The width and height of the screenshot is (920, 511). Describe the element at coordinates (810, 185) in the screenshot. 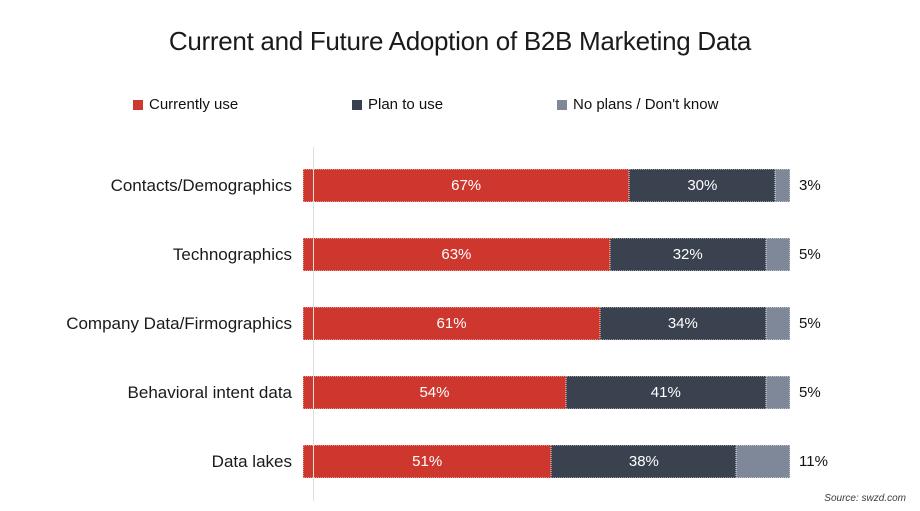

I see `outside-value-label: 3%` at that location.